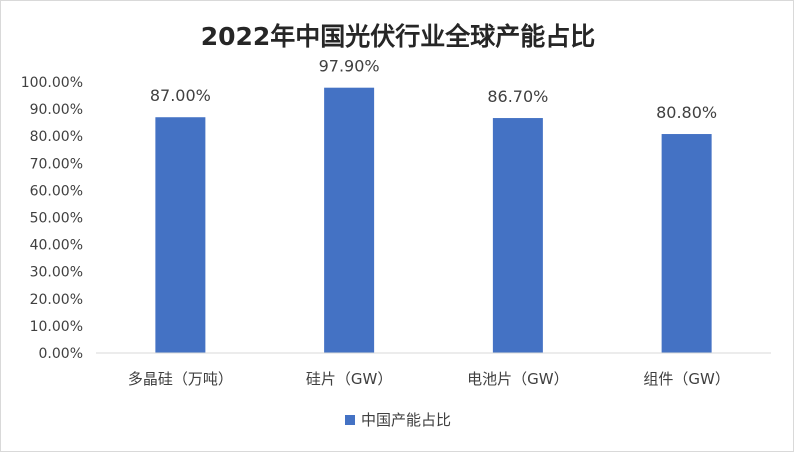  I want to click on y-tick-label: 40.00%, so click(56, 246).